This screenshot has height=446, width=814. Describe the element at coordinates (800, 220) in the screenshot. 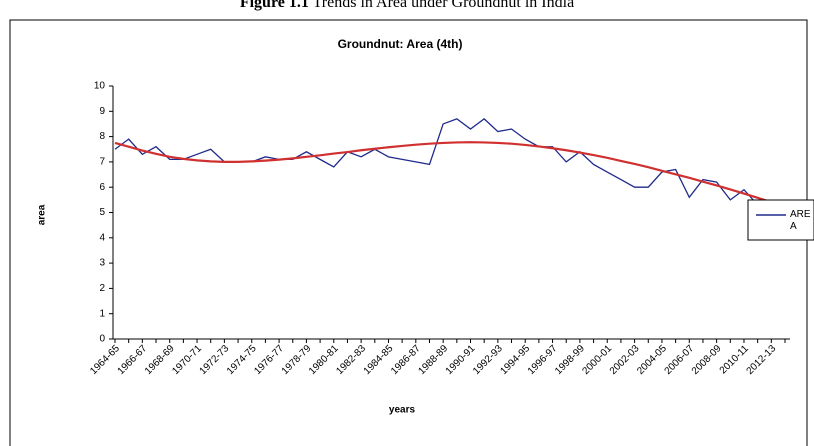

I see `legend-label: AREA` at that location.